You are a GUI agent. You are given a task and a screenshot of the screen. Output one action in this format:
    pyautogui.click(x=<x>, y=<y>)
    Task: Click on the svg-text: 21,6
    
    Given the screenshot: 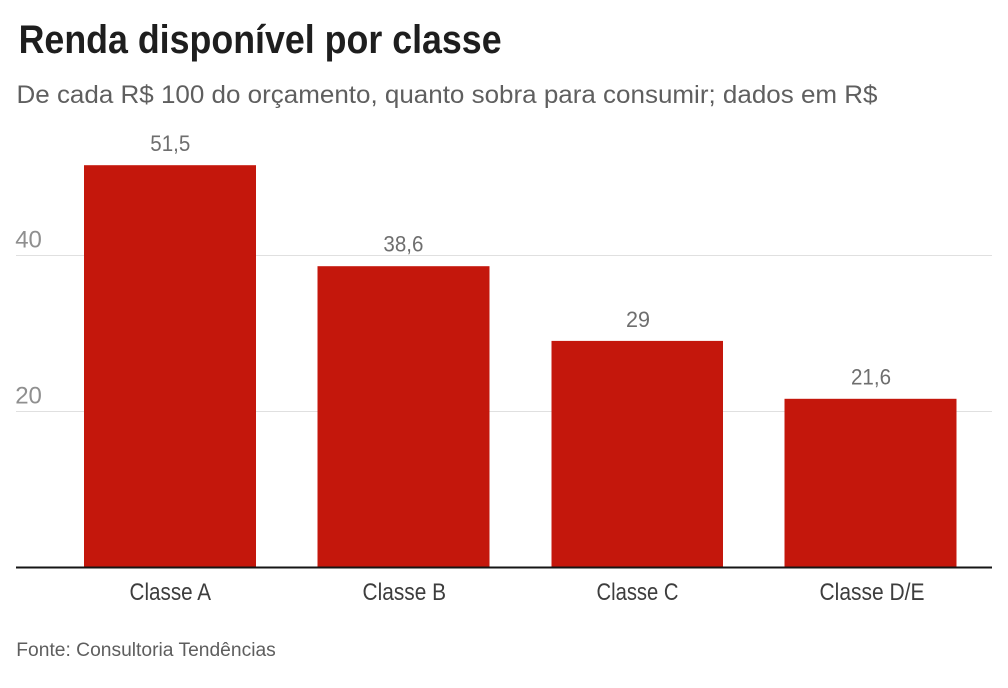 What is the action you would take?
    pyautogui.click(x=871, y=376)
    